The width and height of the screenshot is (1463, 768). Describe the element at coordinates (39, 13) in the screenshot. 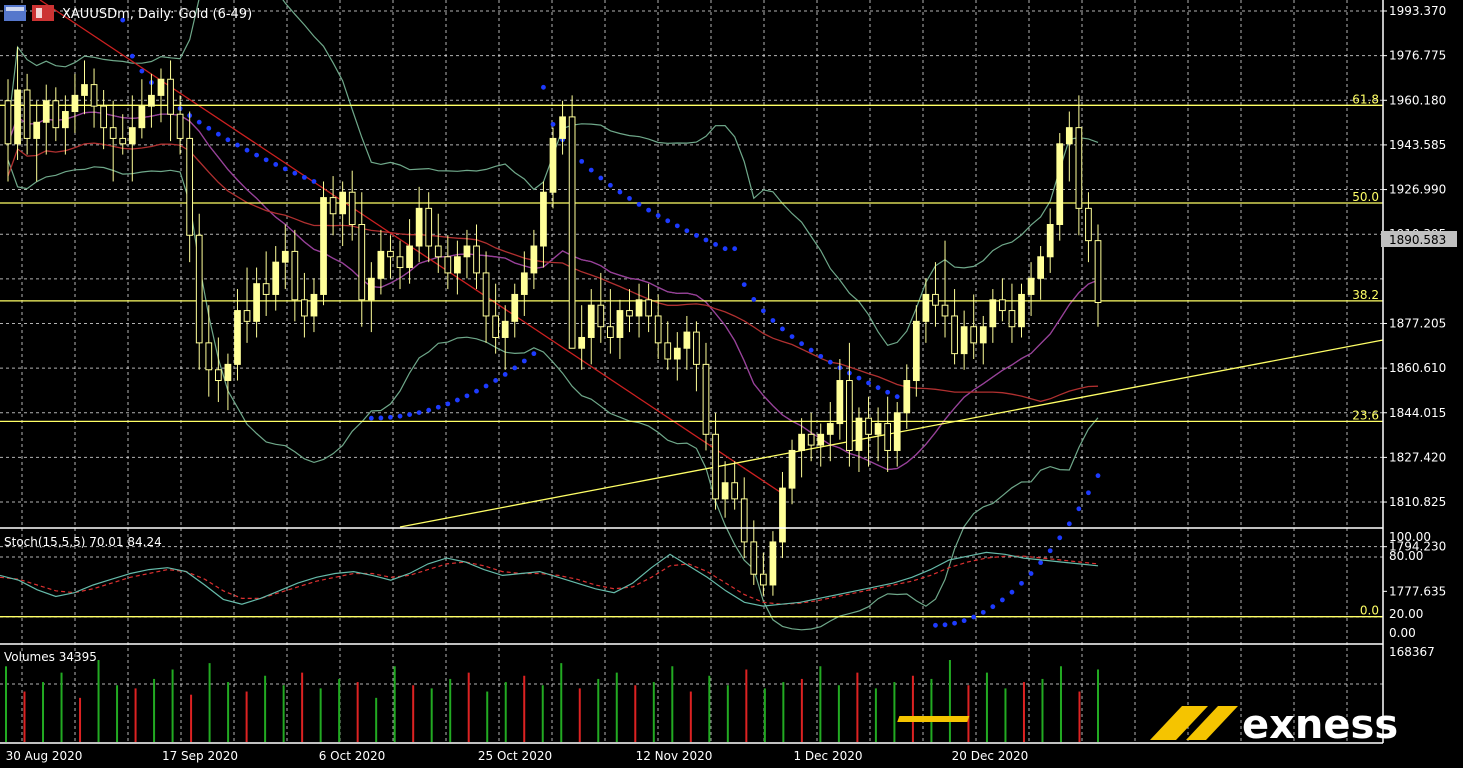

I see `symbol-icon-detail` at that location.